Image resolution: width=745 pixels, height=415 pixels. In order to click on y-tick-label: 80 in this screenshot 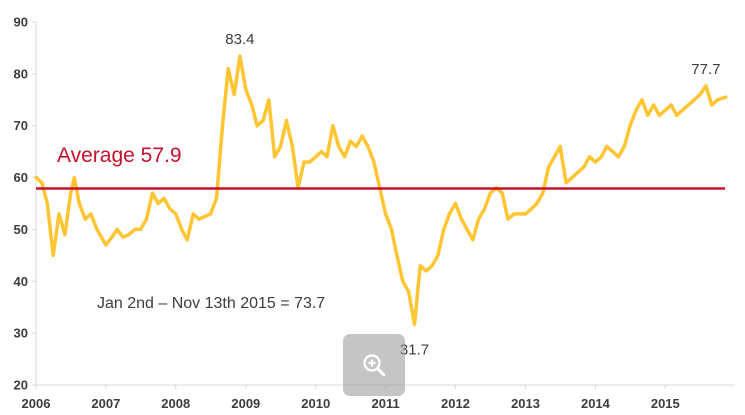, I will do `click(21, 73)`.